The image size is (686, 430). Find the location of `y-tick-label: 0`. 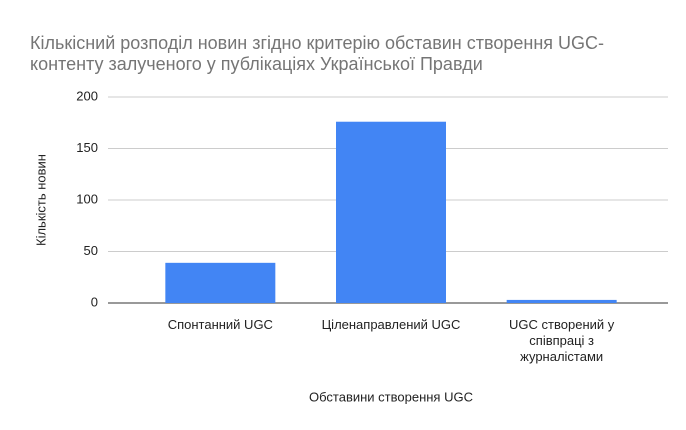

y-tick-label: 0 is located at coordinates (94, 301).